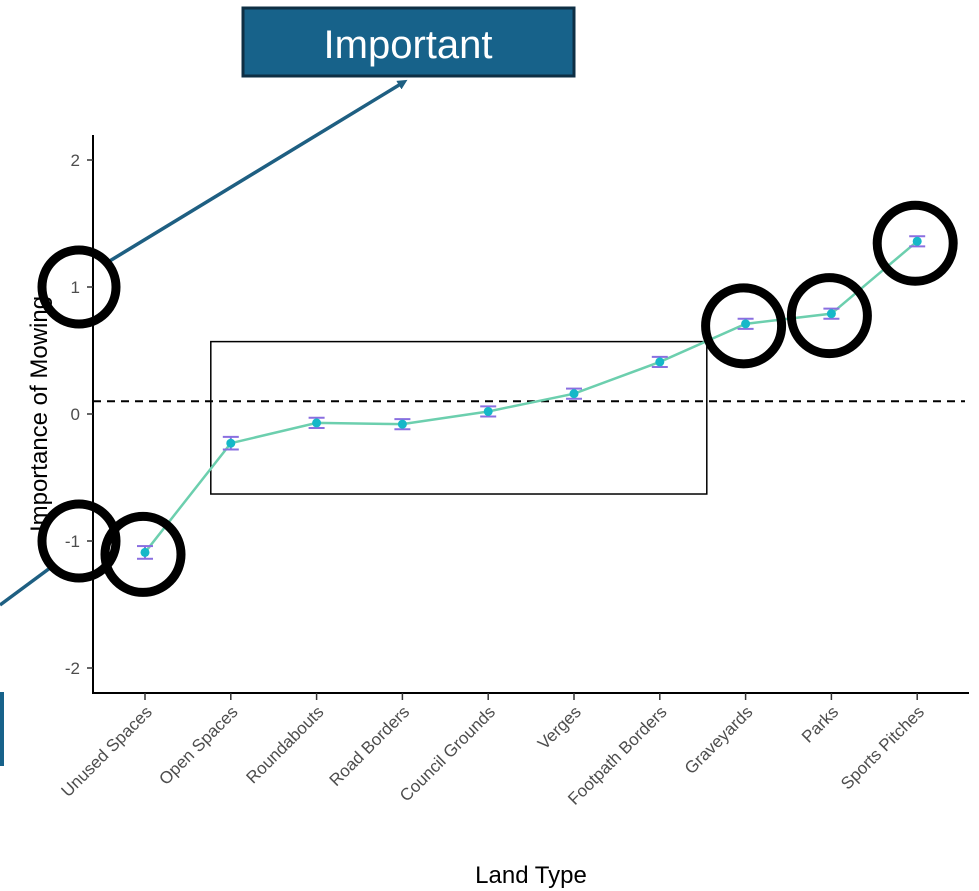  I want to click on y-tick-label: 2, so click(75, 160).